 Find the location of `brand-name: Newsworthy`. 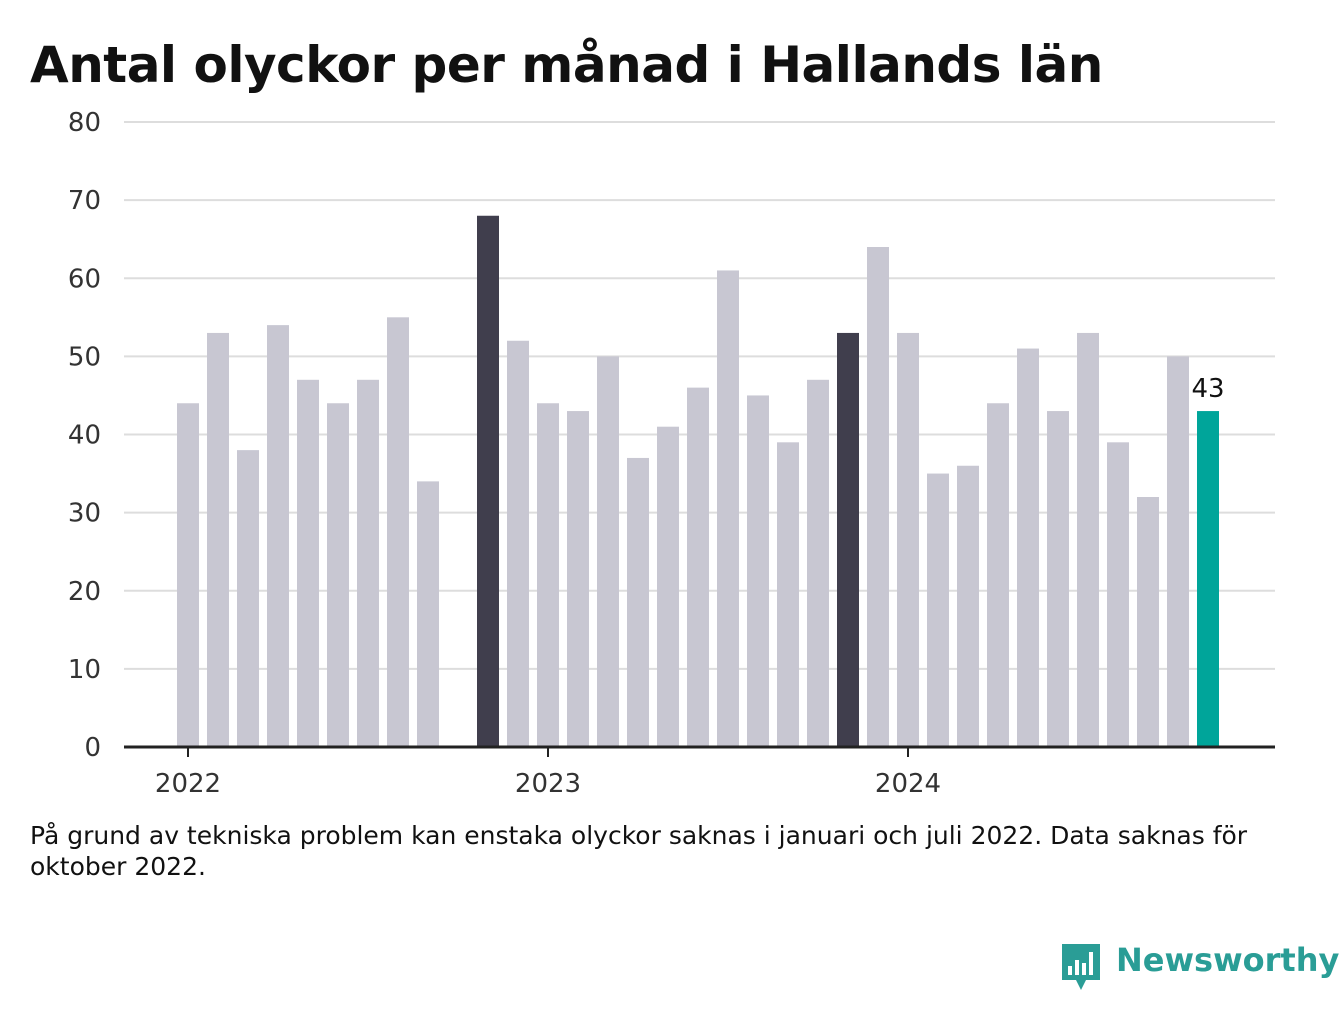

brand-name: Newsworthy is located at coordinates (1228, 960).